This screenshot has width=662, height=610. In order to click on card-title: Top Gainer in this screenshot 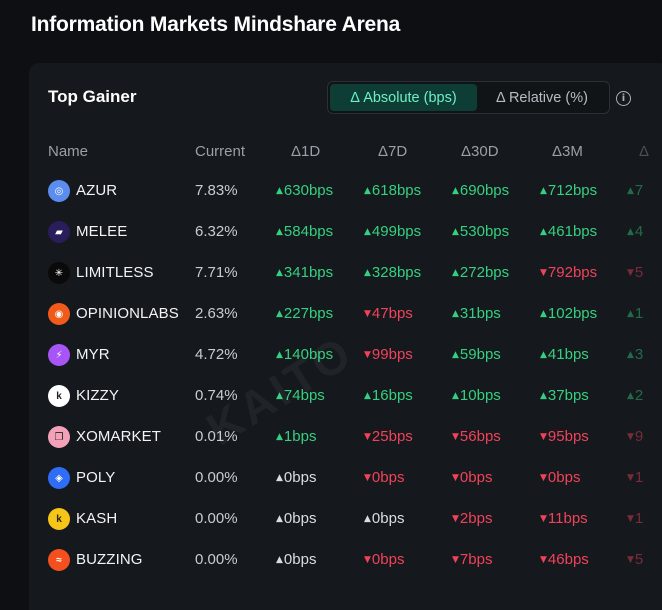, I will do `click(92, 96)`.